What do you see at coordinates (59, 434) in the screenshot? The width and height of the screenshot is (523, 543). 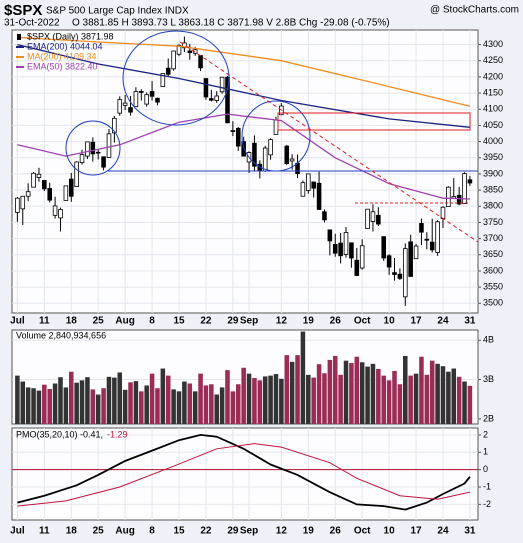 I see `legend-entry: PMO(35,20,10) -0.41,` at bounding box center [59, 434].